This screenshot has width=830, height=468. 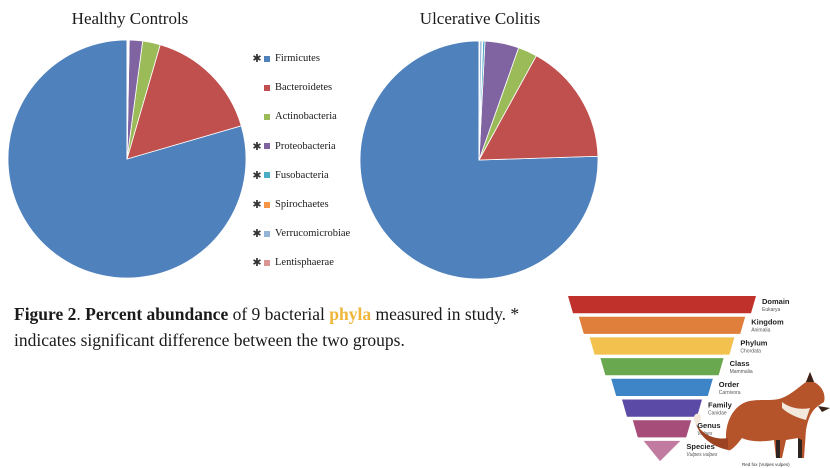 What do you see at coordinates (350, 314) in the screenshot?
I see `caption-highlight: phyla` at bounding box center [350, 314].